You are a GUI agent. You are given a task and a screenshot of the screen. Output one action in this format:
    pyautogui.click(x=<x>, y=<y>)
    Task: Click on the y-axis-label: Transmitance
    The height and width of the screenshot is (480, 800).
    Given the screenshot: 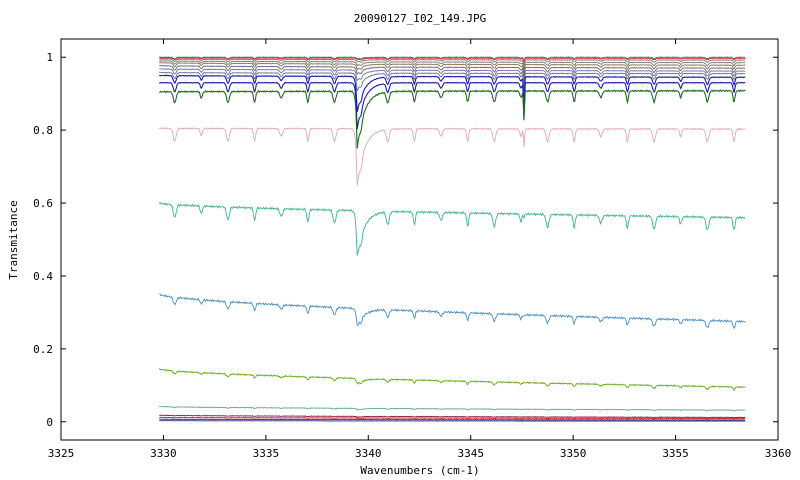 What is the action you would take?
    pyautogui.click(x=13, y=239)
    